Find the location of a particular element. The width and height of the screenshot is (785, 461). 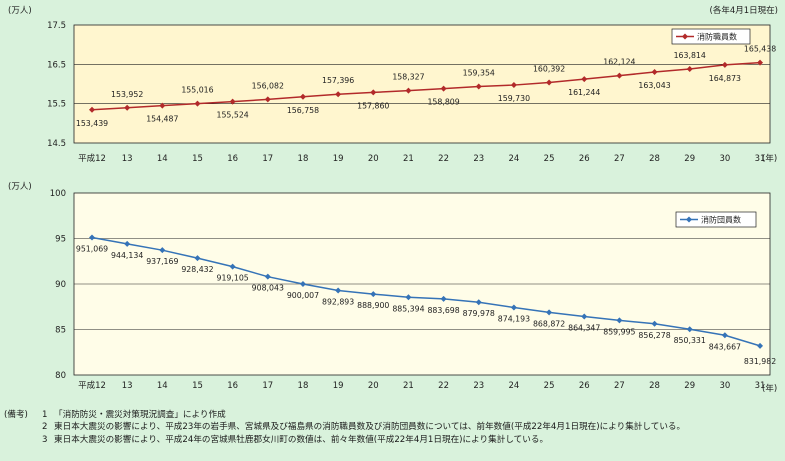

x-tick-label: 27 is located at coordinates (619, 159).